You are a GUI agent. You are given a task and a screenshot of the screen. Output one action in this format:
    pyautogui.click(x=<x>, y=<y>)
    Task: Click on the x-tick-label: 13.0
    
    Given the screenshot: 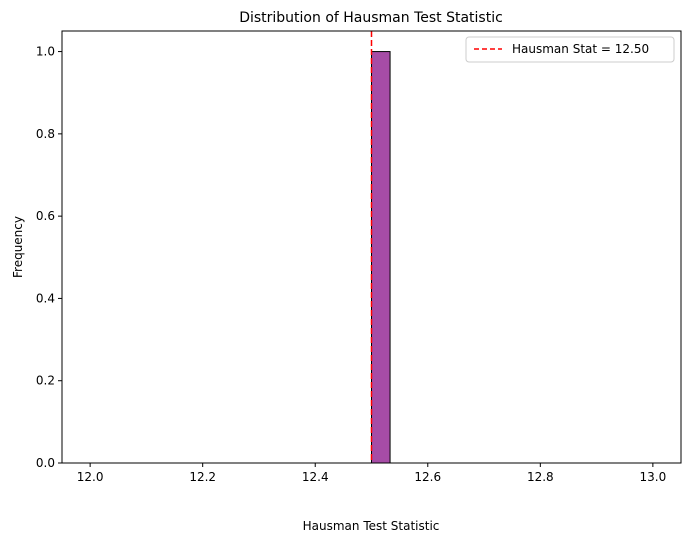 What is the action you would take?
    pyautogui.click(x=653, y=477)
    